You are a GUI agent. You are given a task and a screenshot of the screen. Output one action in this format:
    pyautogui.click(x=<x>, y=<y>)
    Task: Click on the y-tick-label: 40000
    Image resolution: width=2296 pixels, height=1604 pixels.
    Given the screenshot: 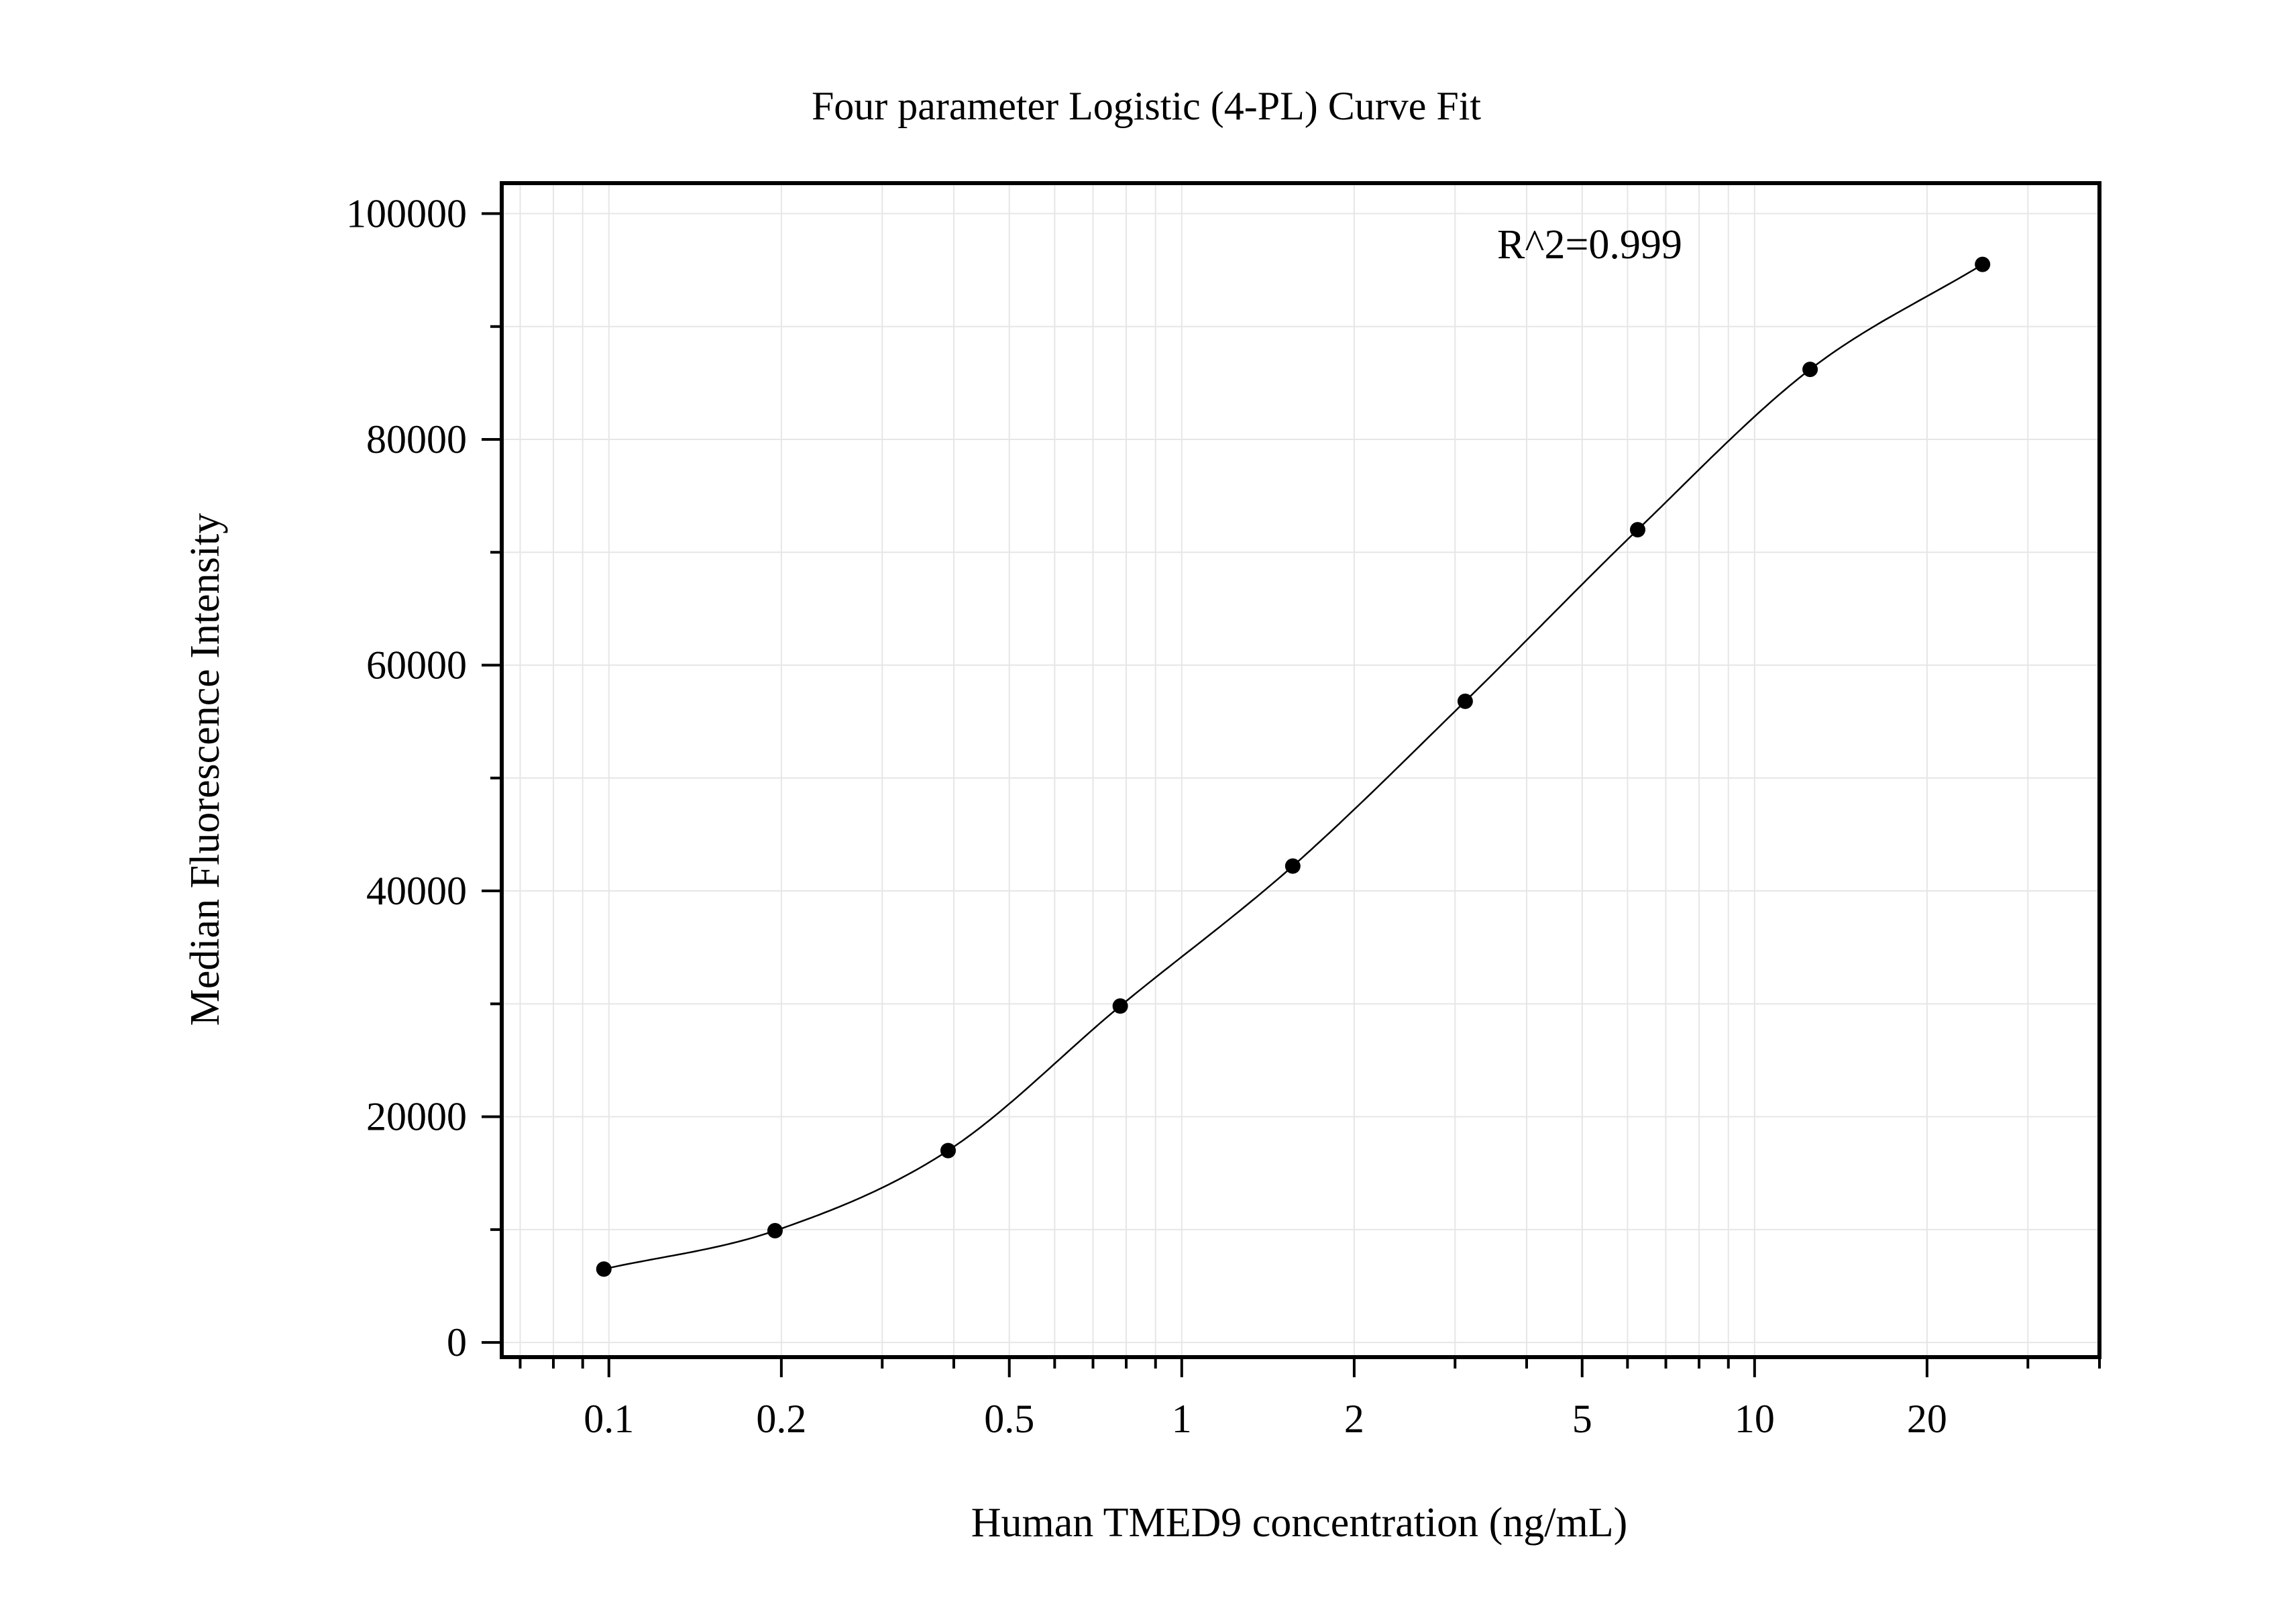 What is the action you would take?
    pyautogui.click(x=416, y=891)
    